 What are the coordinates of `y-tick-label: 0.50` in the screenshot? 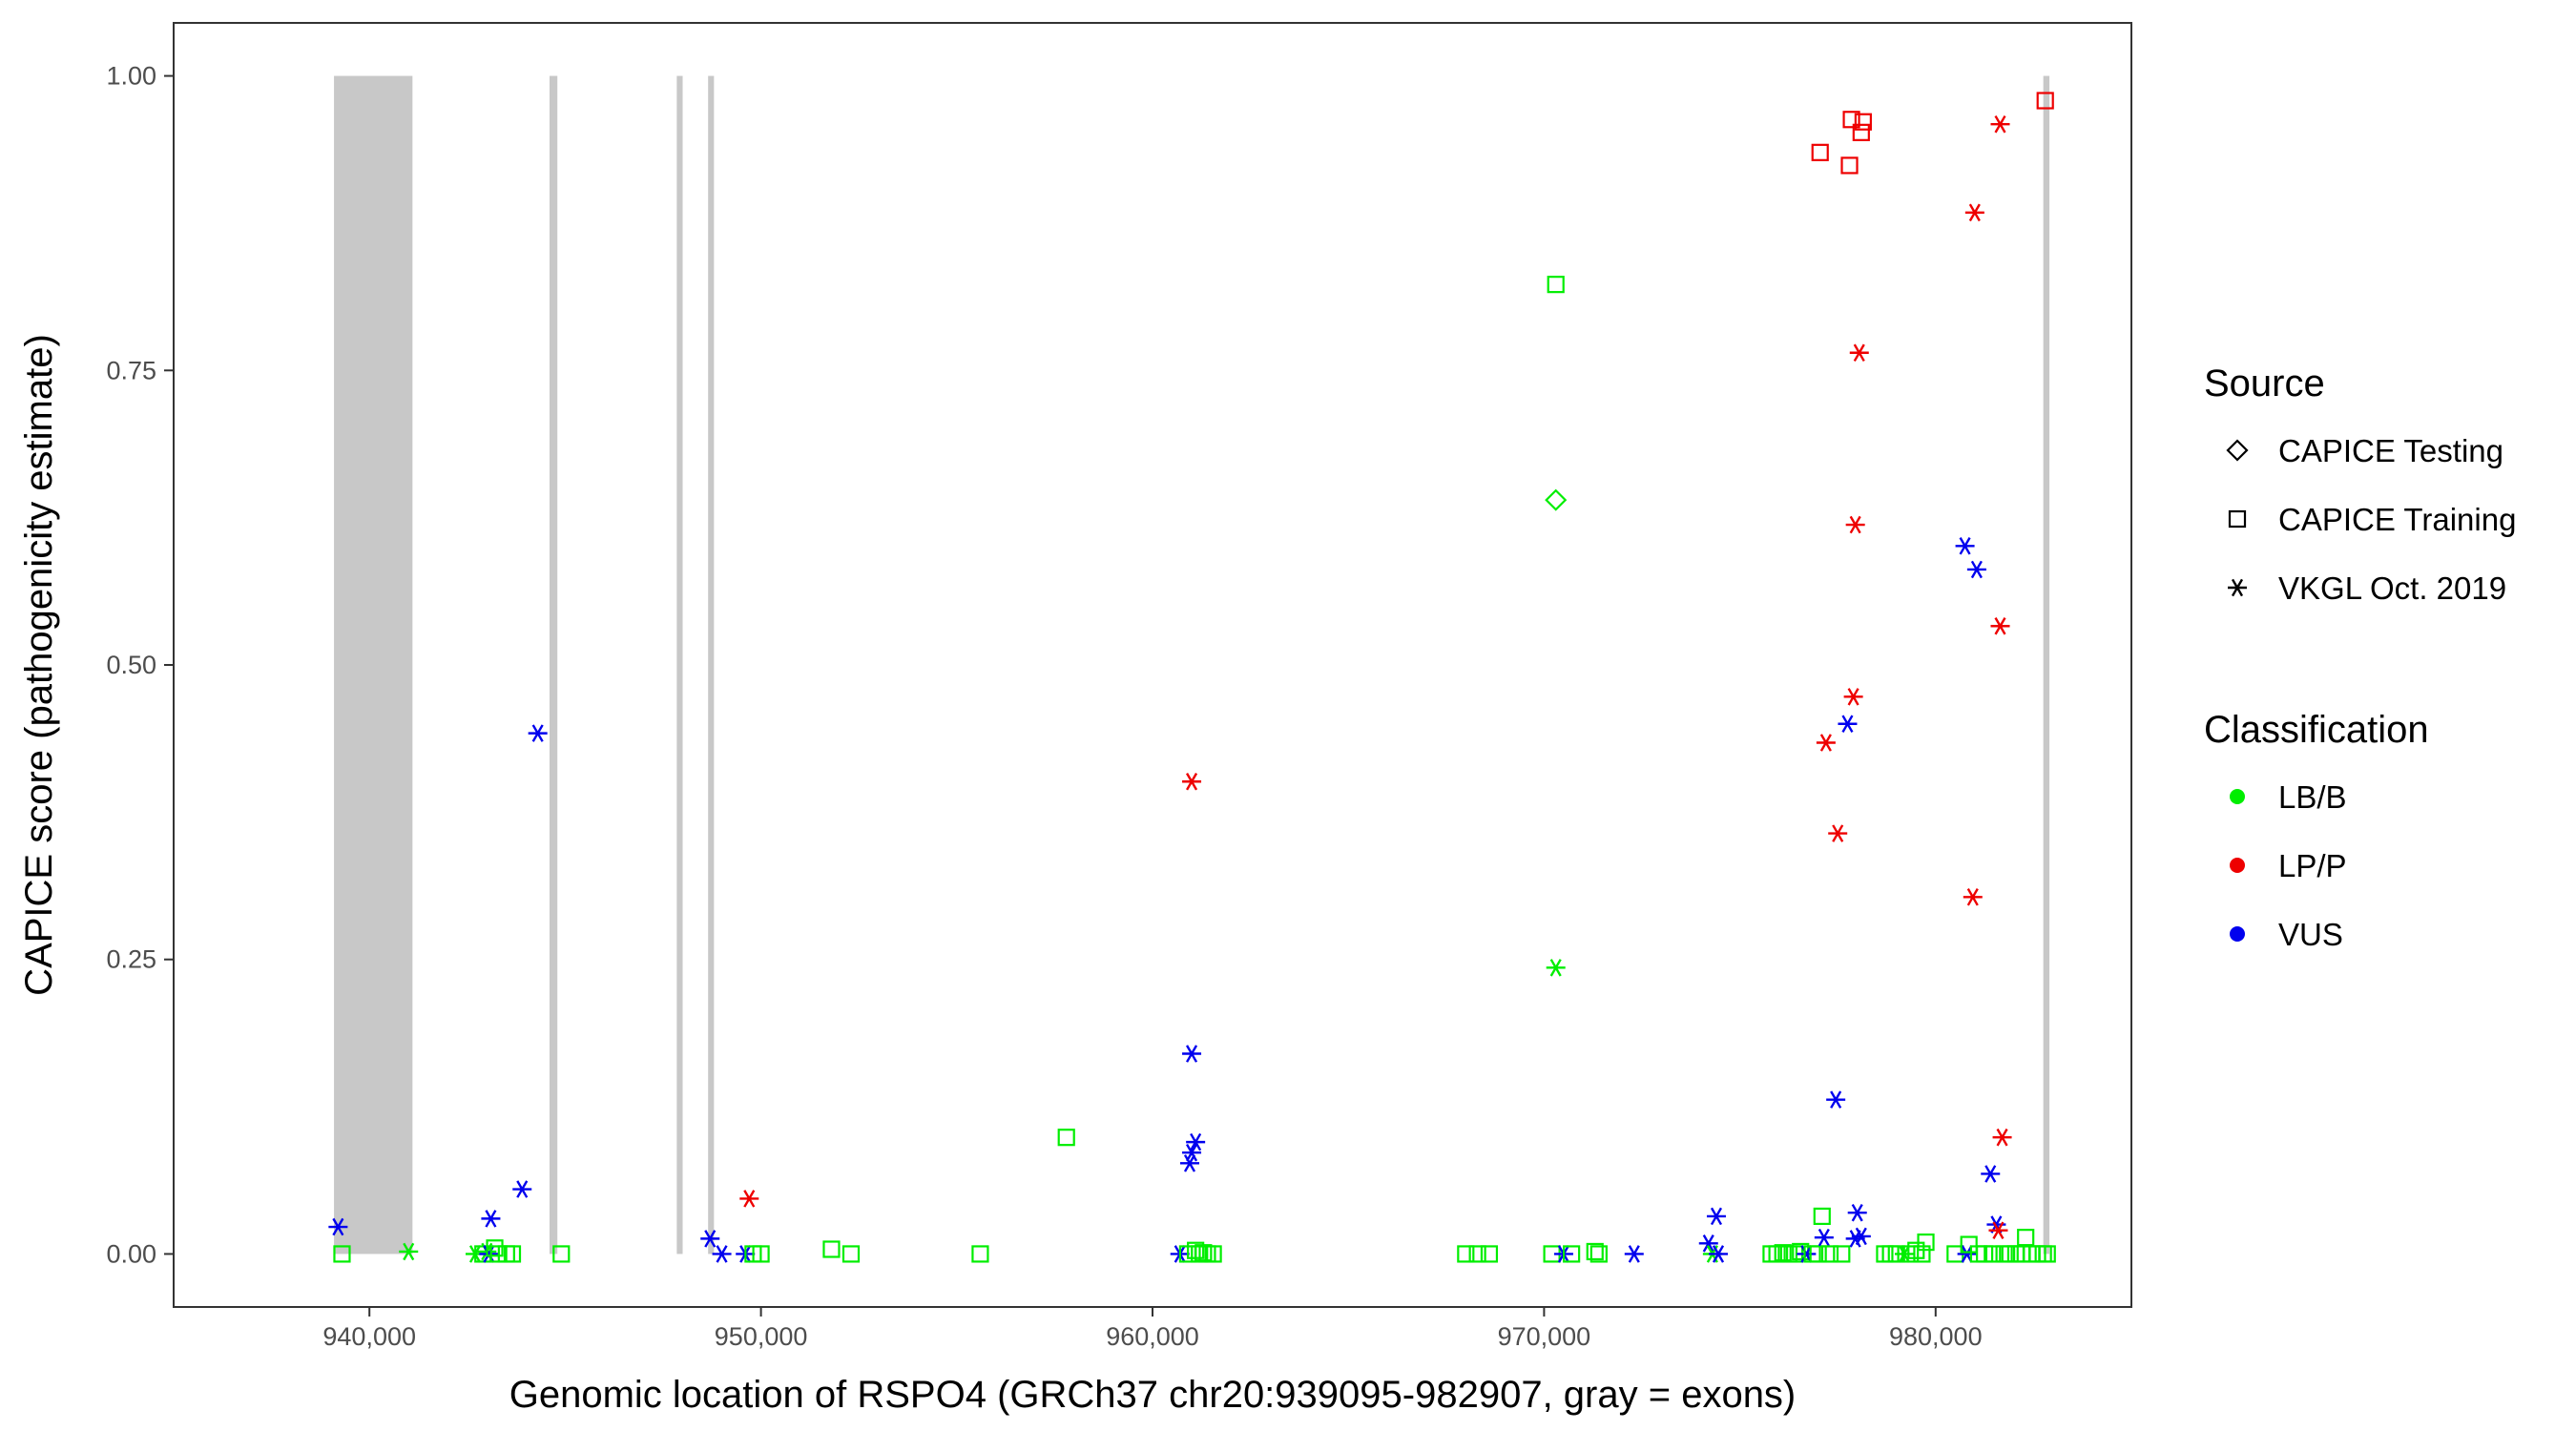 It's located at (131, 665).